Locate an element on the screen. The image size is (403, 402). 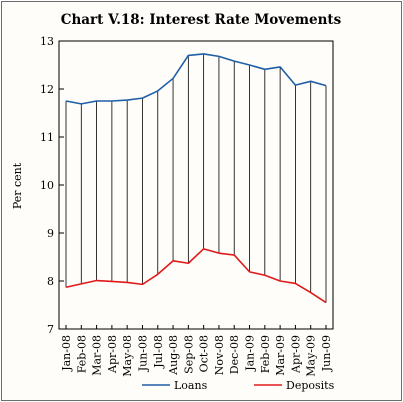
series-line-deposits is located at coordinates (196, 276).